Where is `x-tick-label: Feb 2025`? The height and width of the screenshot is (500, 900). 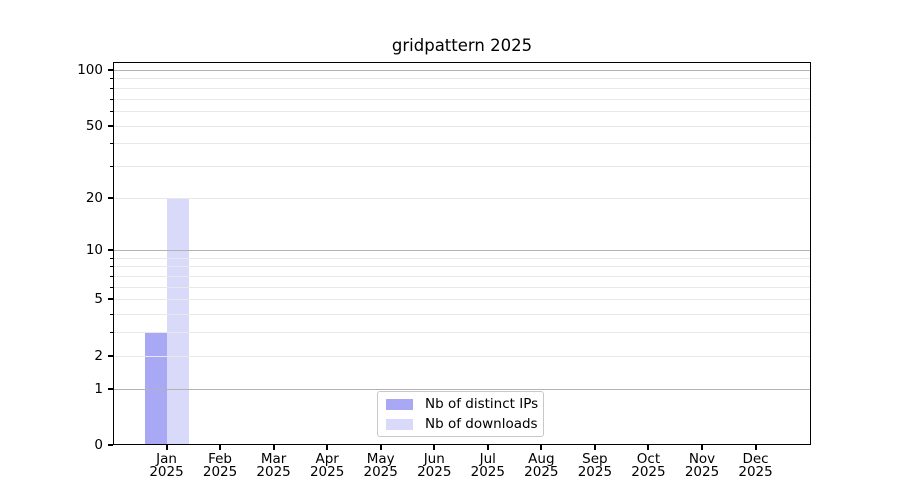
x-tick-label: Feb 2025 is located at coordinates (220, 465).